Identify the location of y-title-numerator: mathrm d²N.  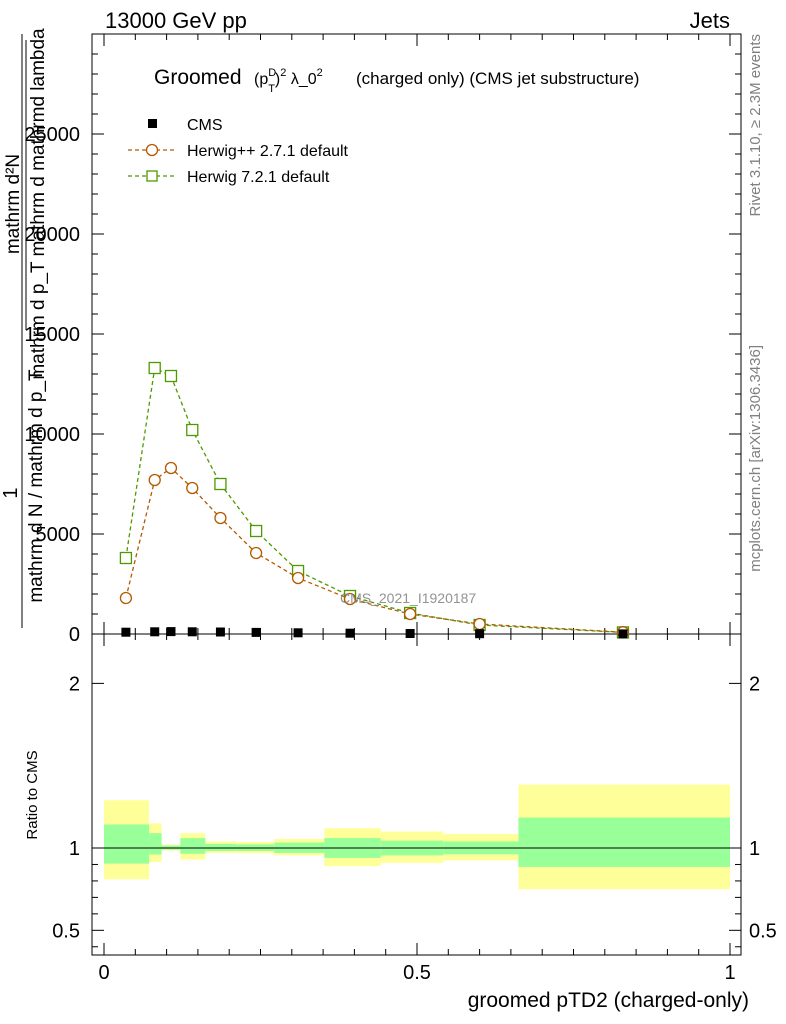
(13, 204).